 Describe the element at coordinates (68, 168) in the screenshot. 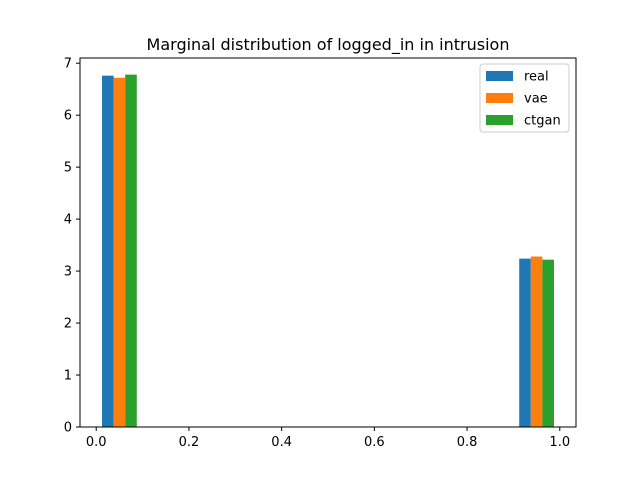

I see `y-tick-label: 5` at that location.